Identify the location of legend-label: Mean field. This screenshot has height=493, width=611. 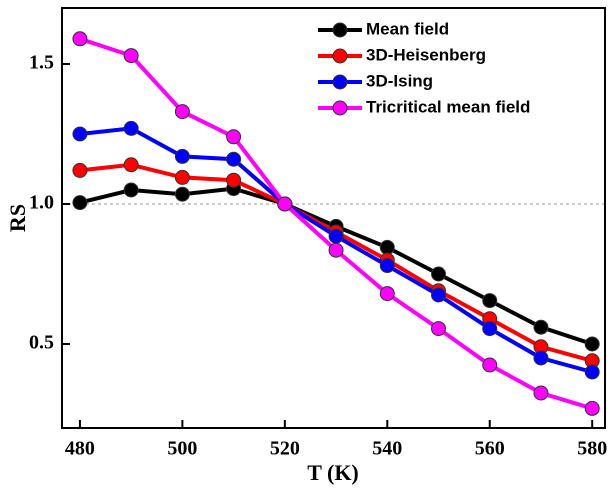
(407, 28).